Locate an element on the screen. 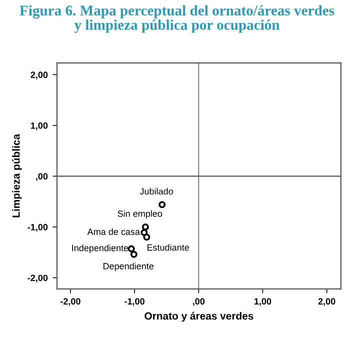 Image resolution: width=354 pixels, height=346 pixels. x-axis-title: Ornato y áreas verdes is located at coordinates (199, 317).